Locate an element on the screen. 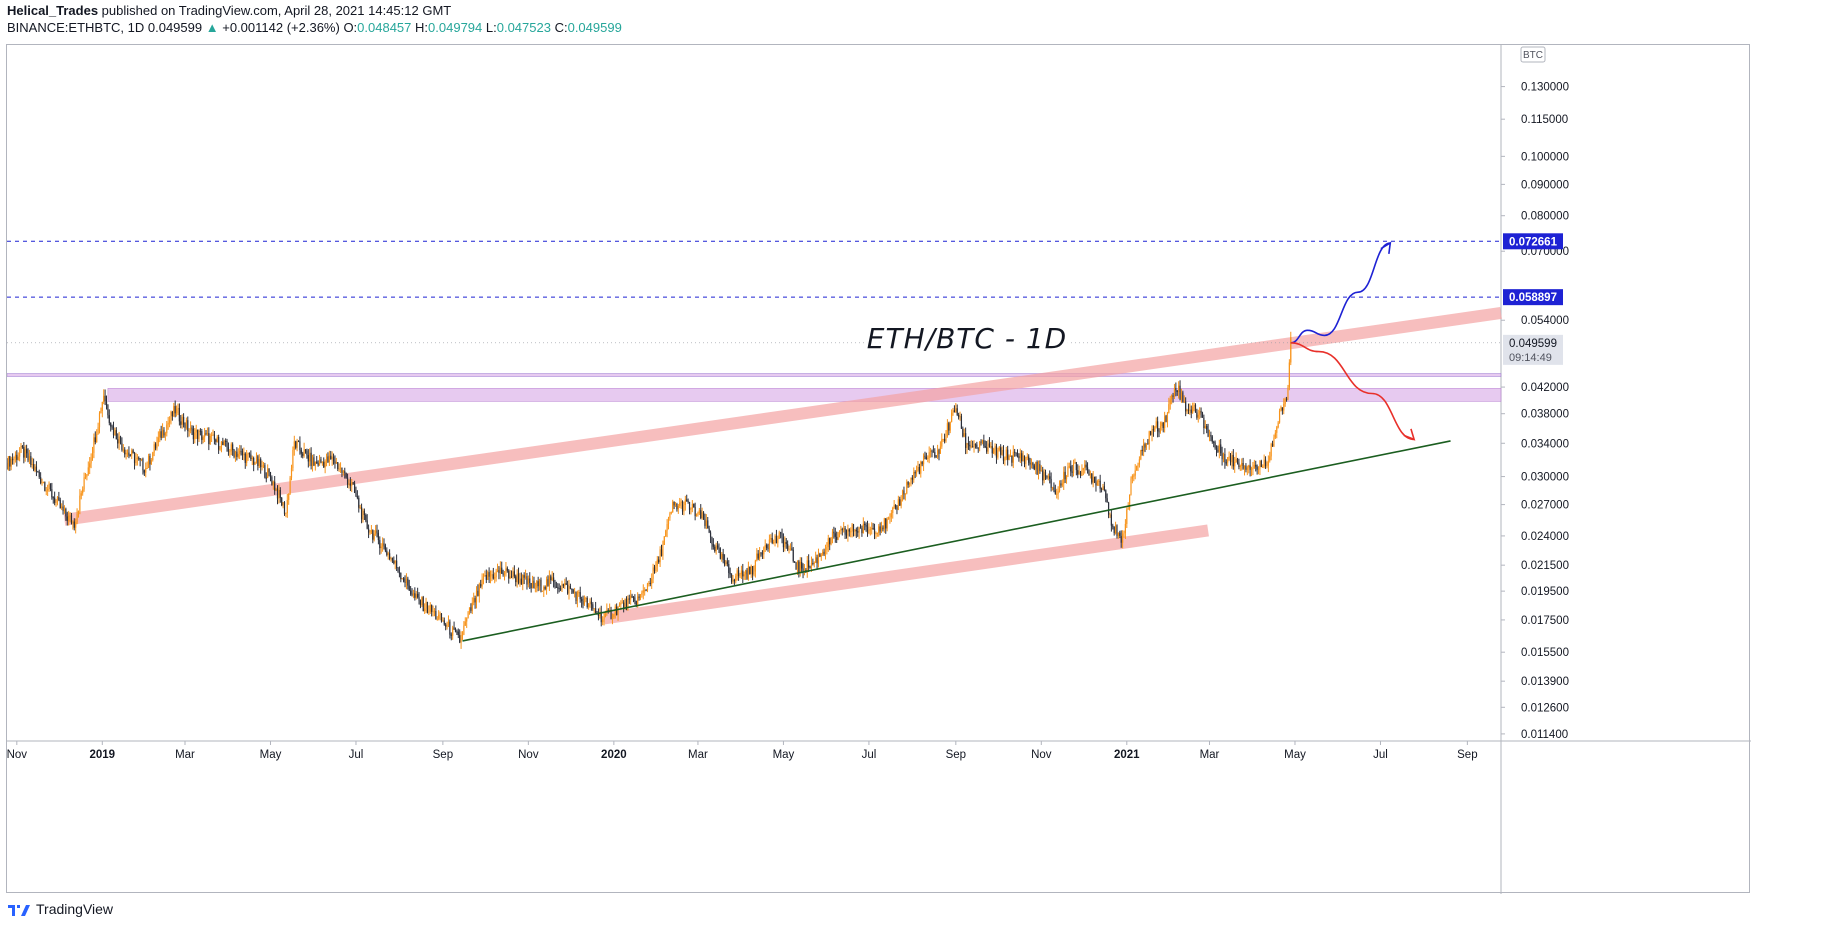  last-price-box is located at coordinates (1533, 349).